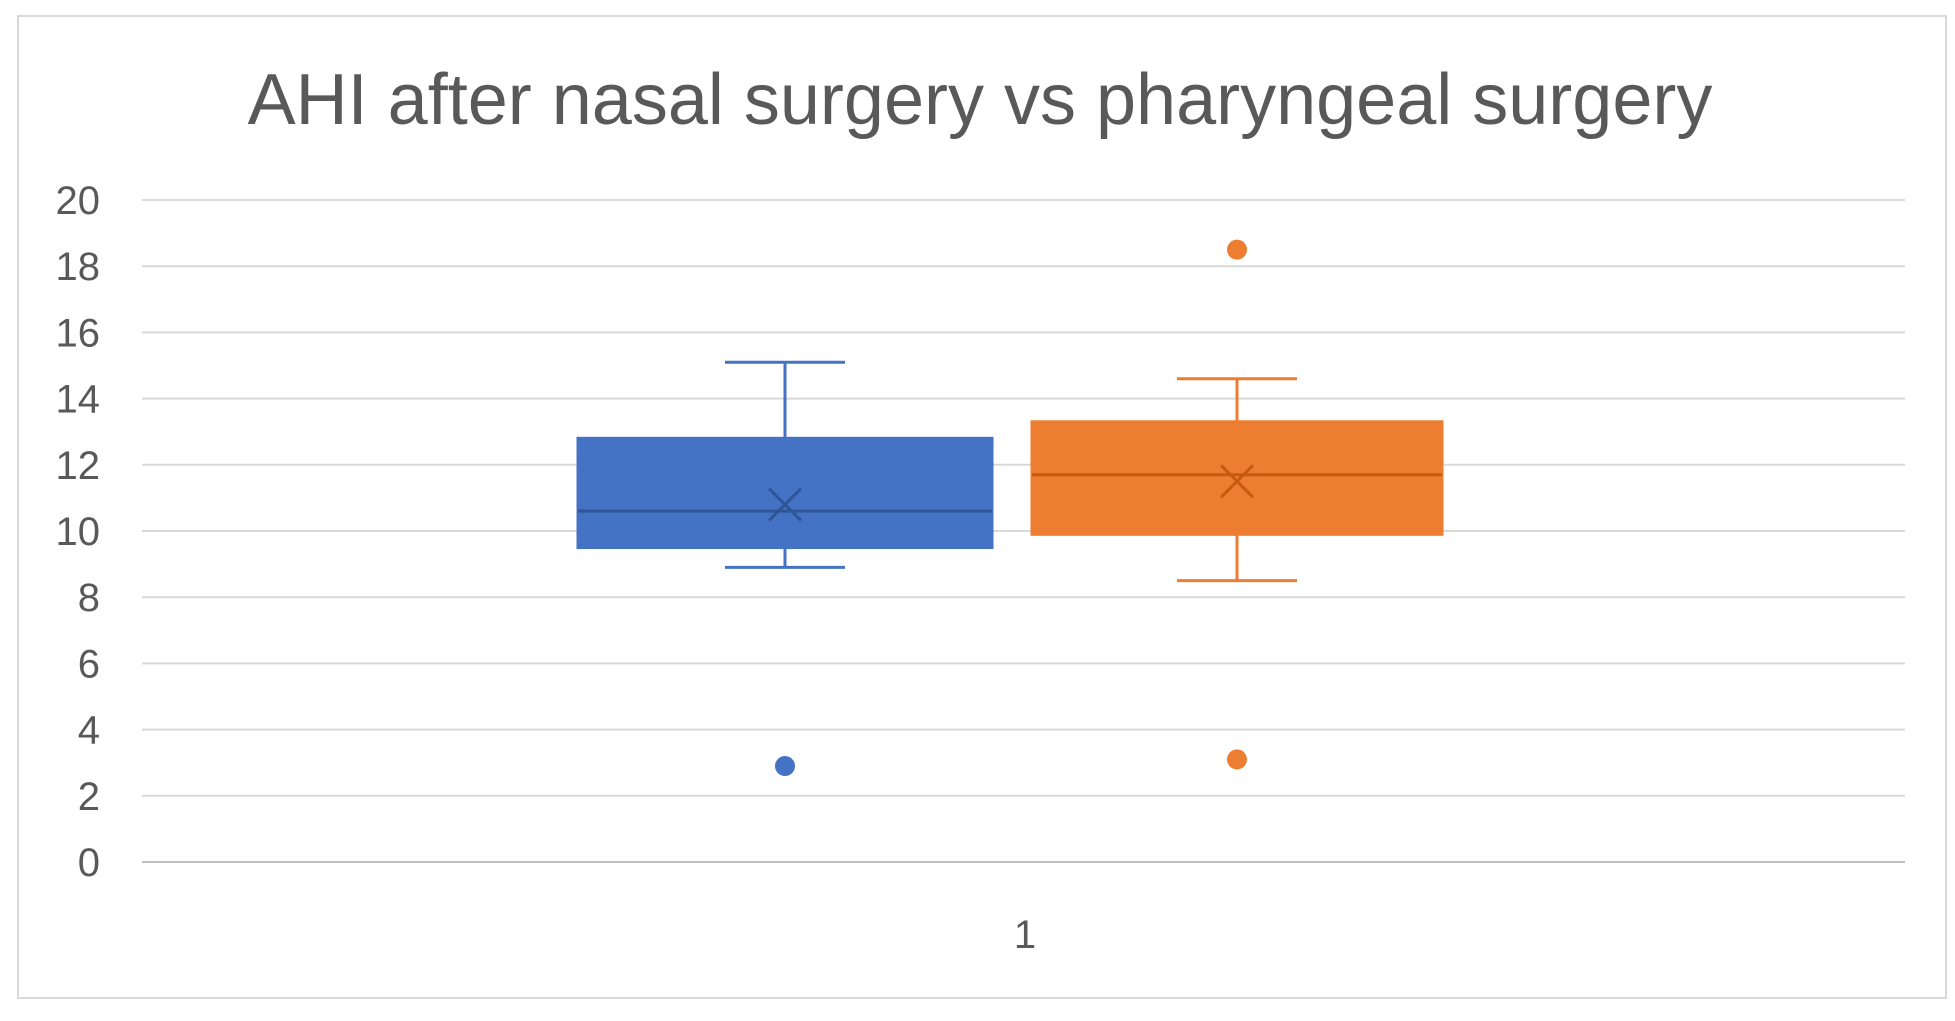 This screenshot has height=1021, width=1955. What do you see at coordinates (78, 333) in the screenshot?
I see `y-tick-label: 16` at bounding box center [78, 333].